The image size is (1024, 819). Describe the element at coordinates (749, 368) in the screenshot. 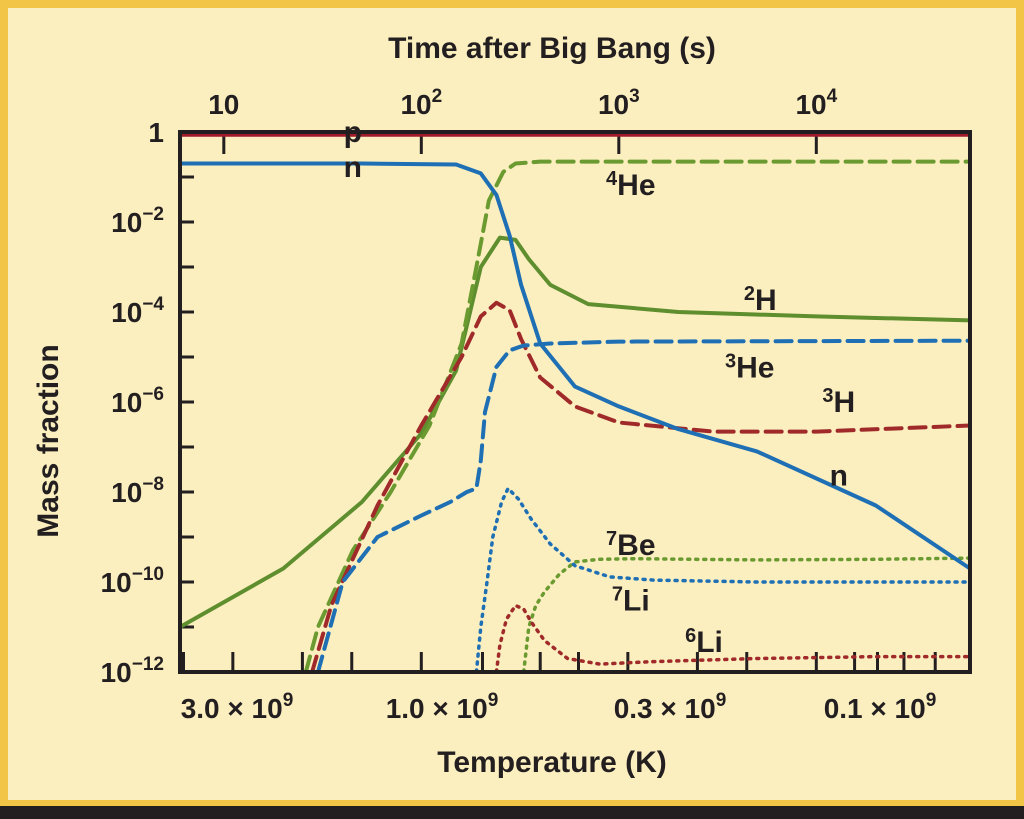

I see `label-He3: 3He` at that location.